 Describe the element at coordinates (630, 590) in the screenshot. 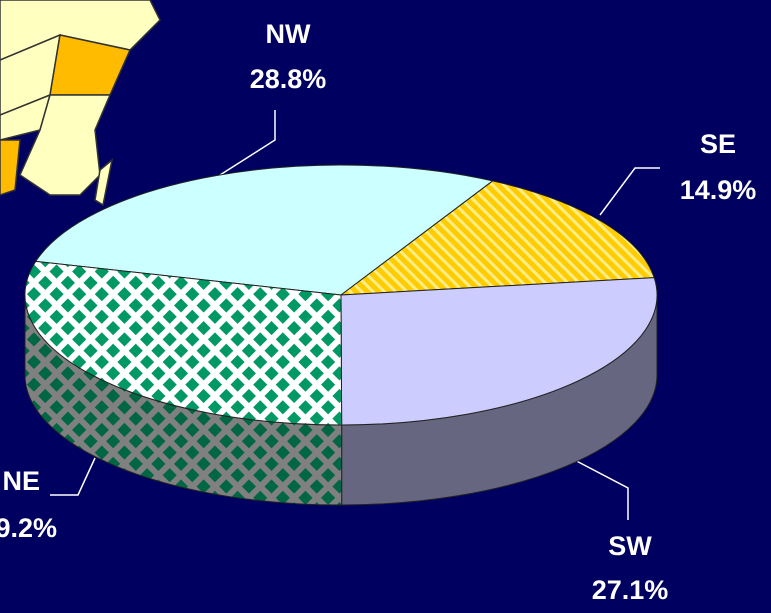

I see `slice-value: 27.1%` at that location.